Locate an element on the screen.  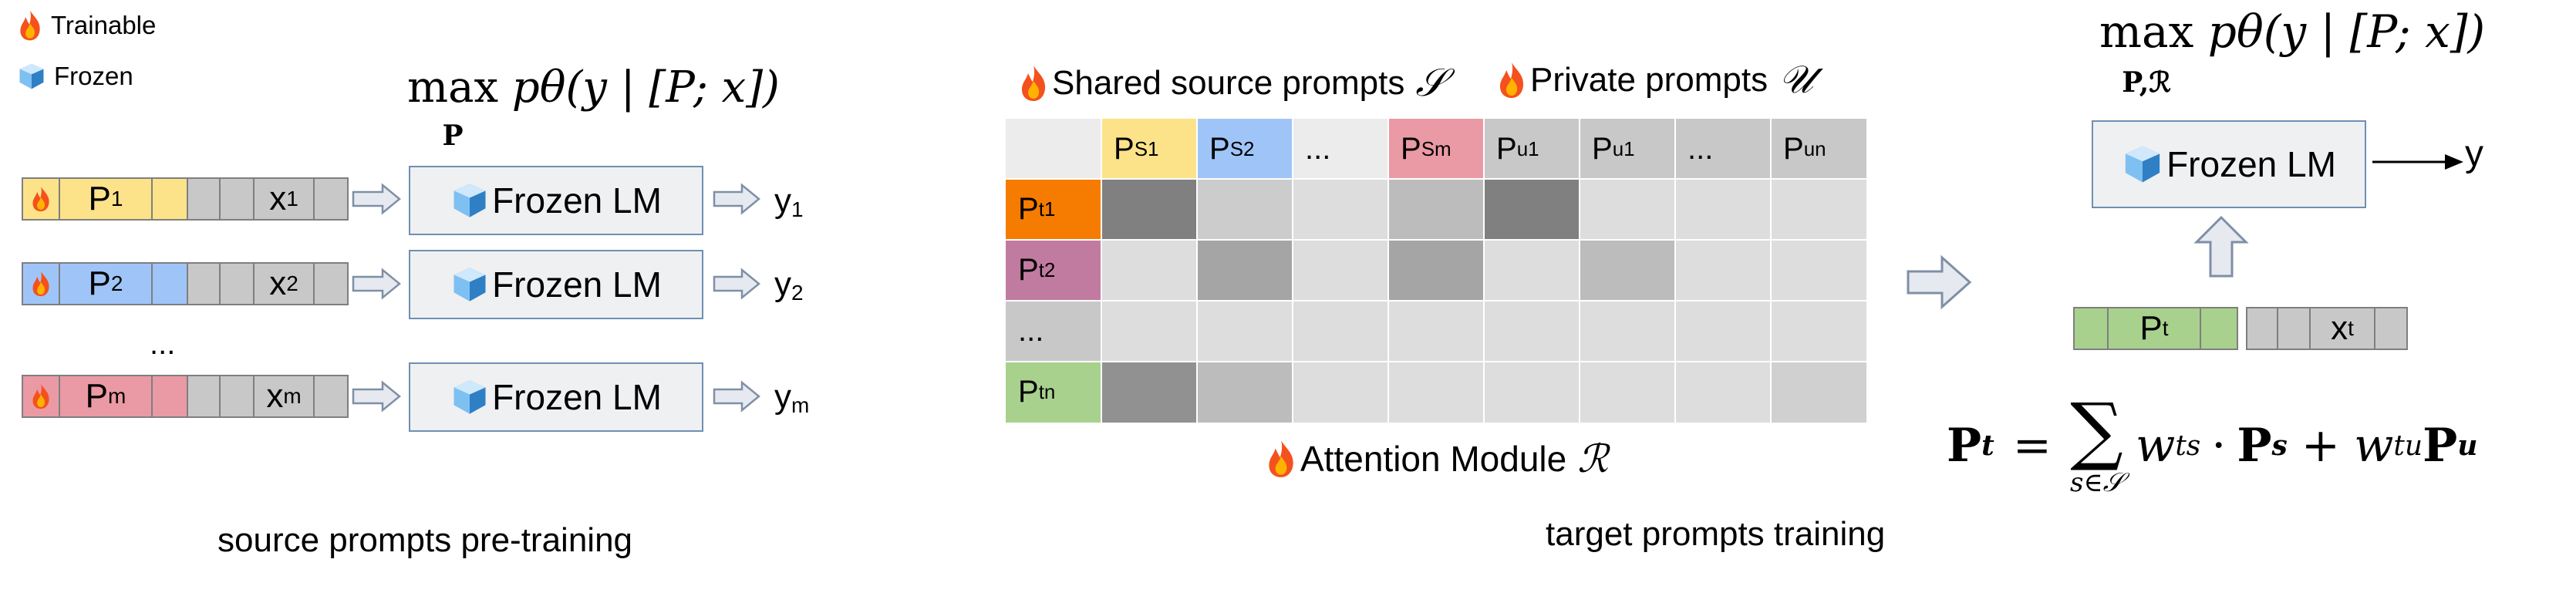
formula-term1b: P is located at coordinates (2254, 446).